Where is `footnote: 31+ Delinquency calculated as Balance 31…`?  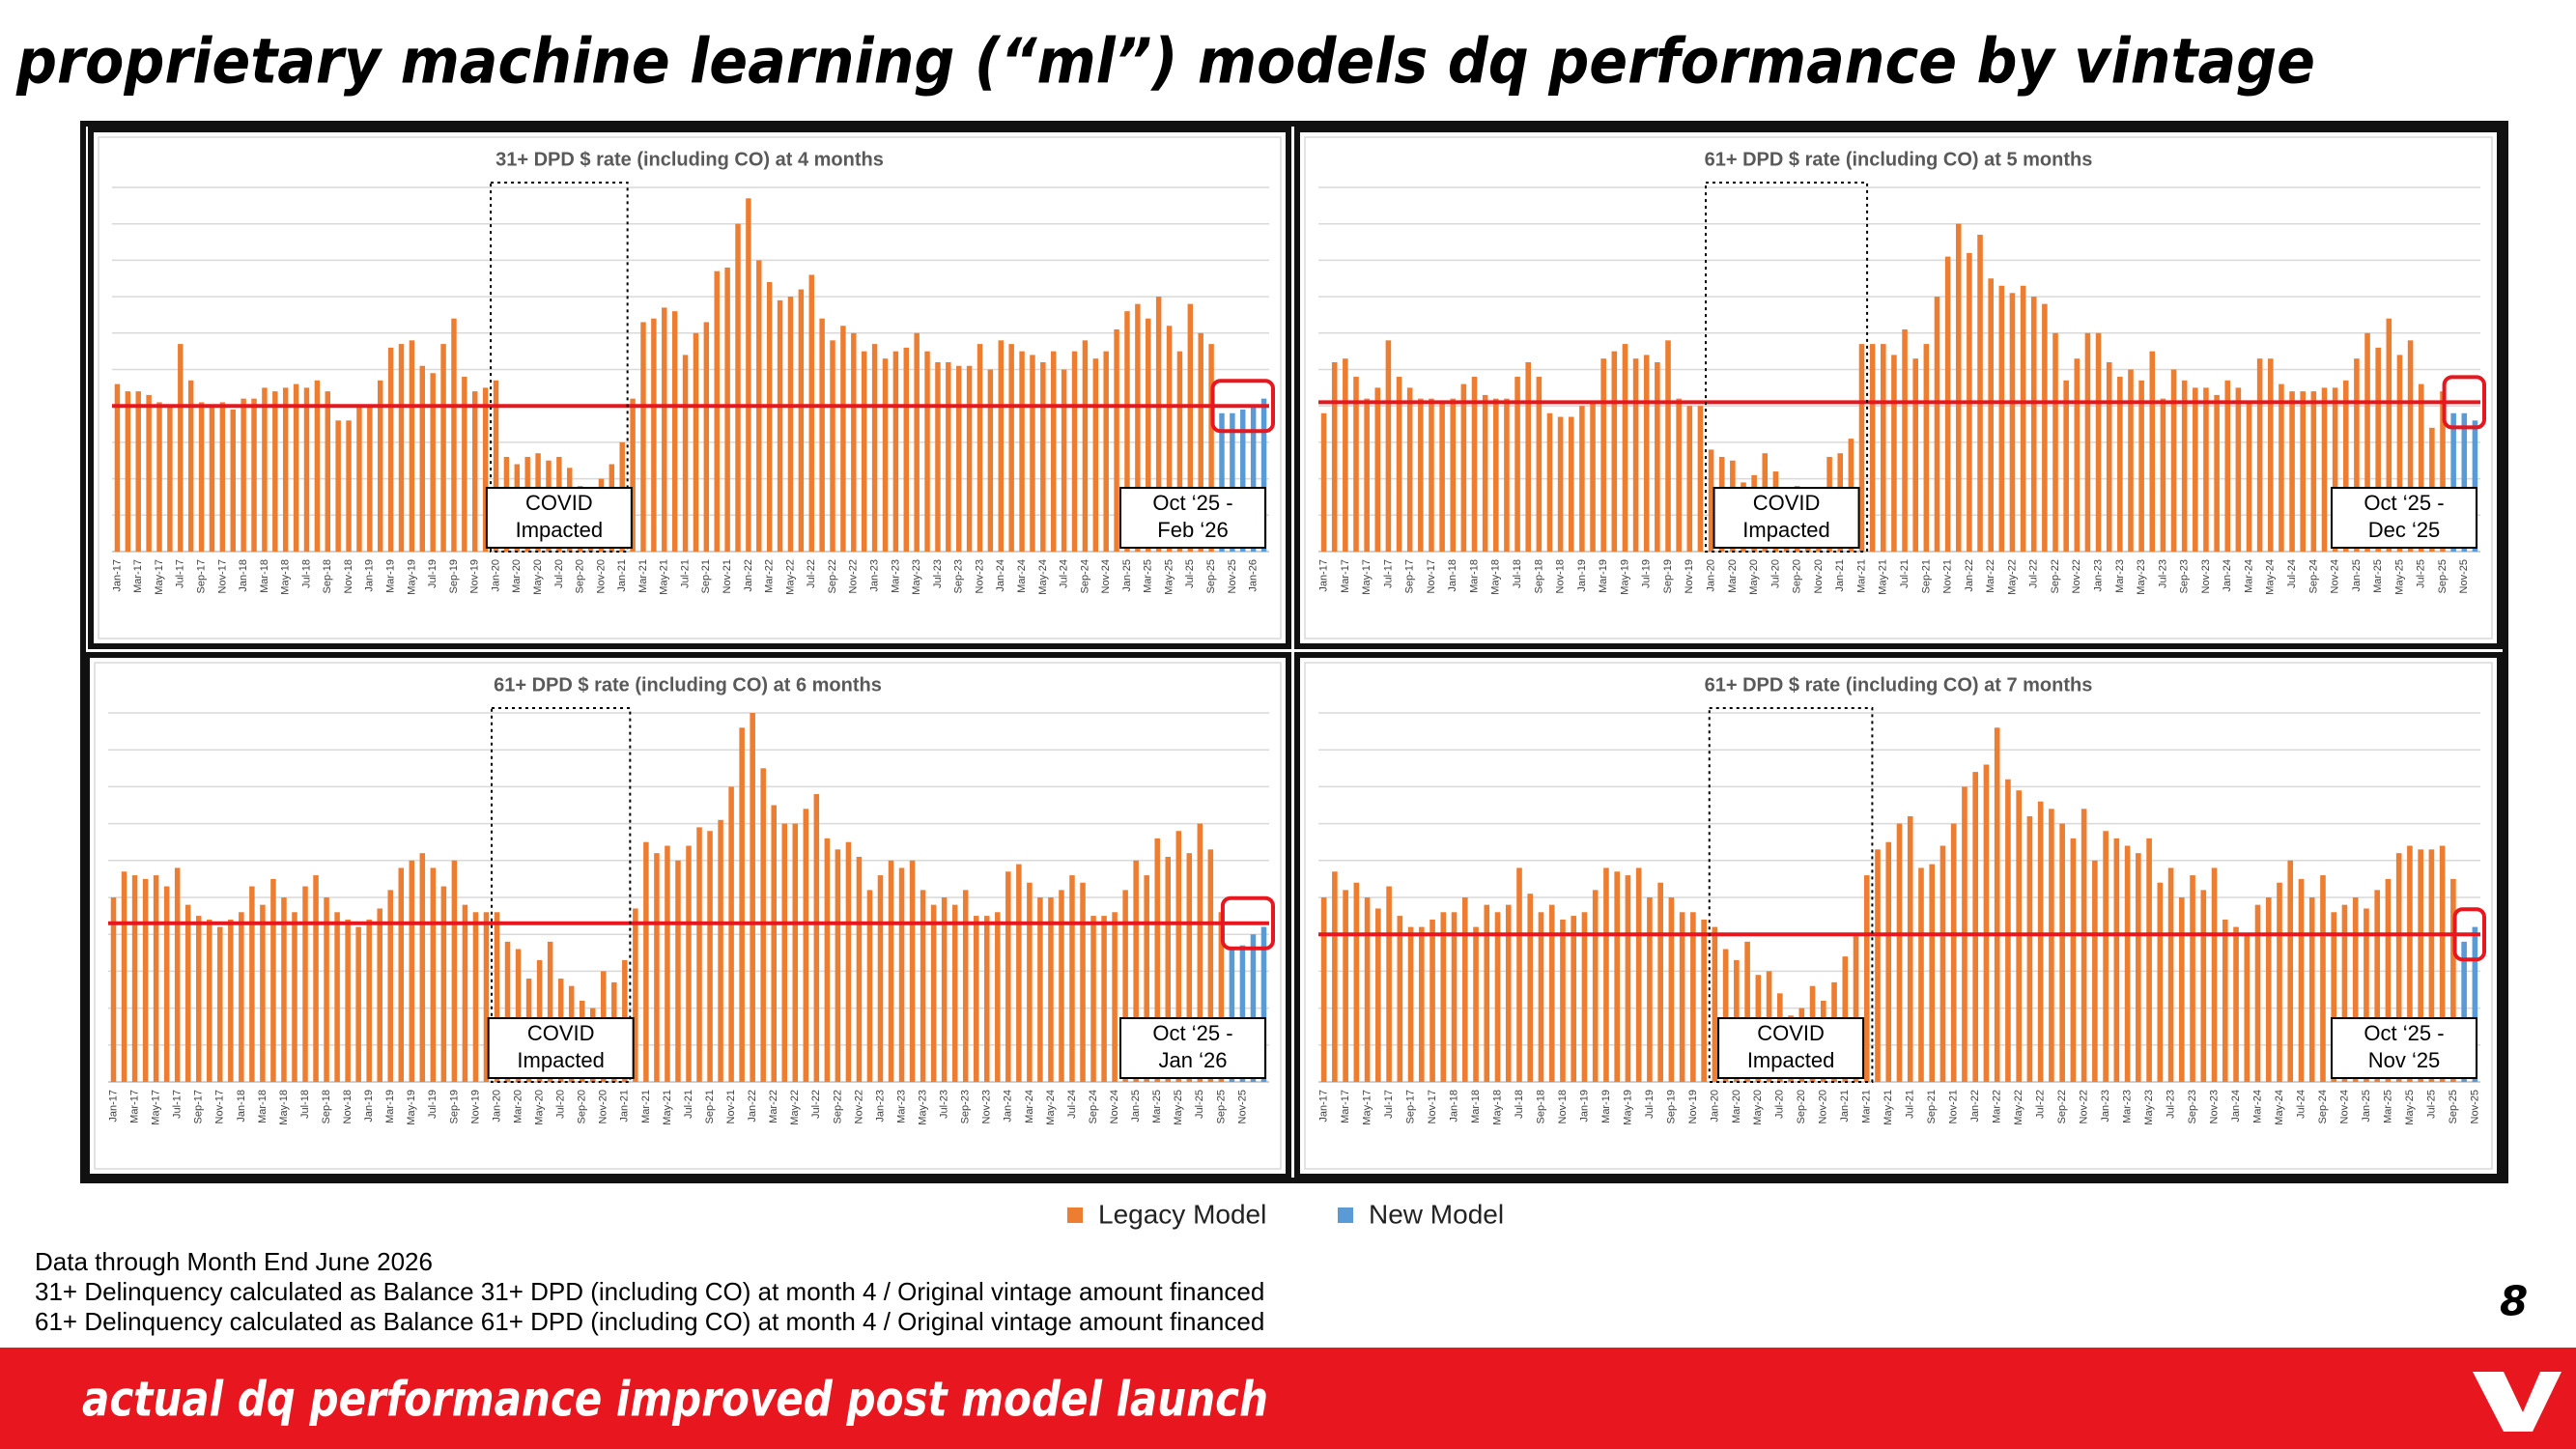
footnote: 31+ Delinquency calculated as Balance 31… is located at coordinates (649, 1291).